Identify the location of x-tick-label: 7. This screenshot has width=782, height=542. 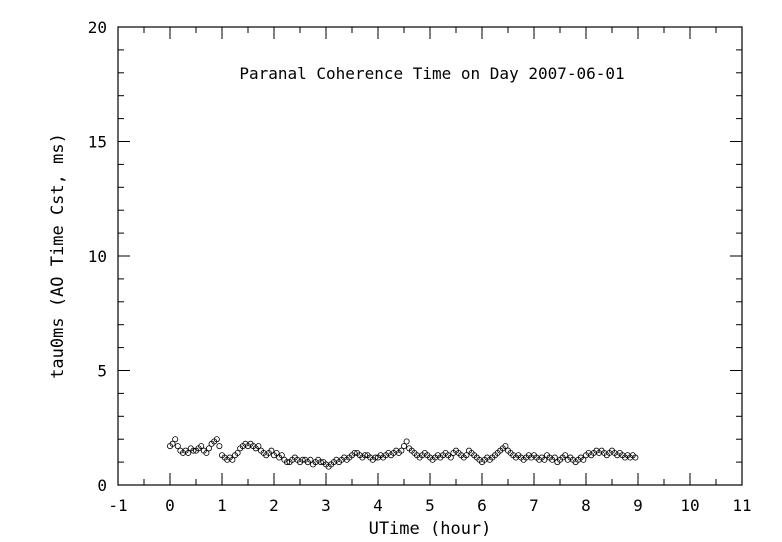
(534, 505).